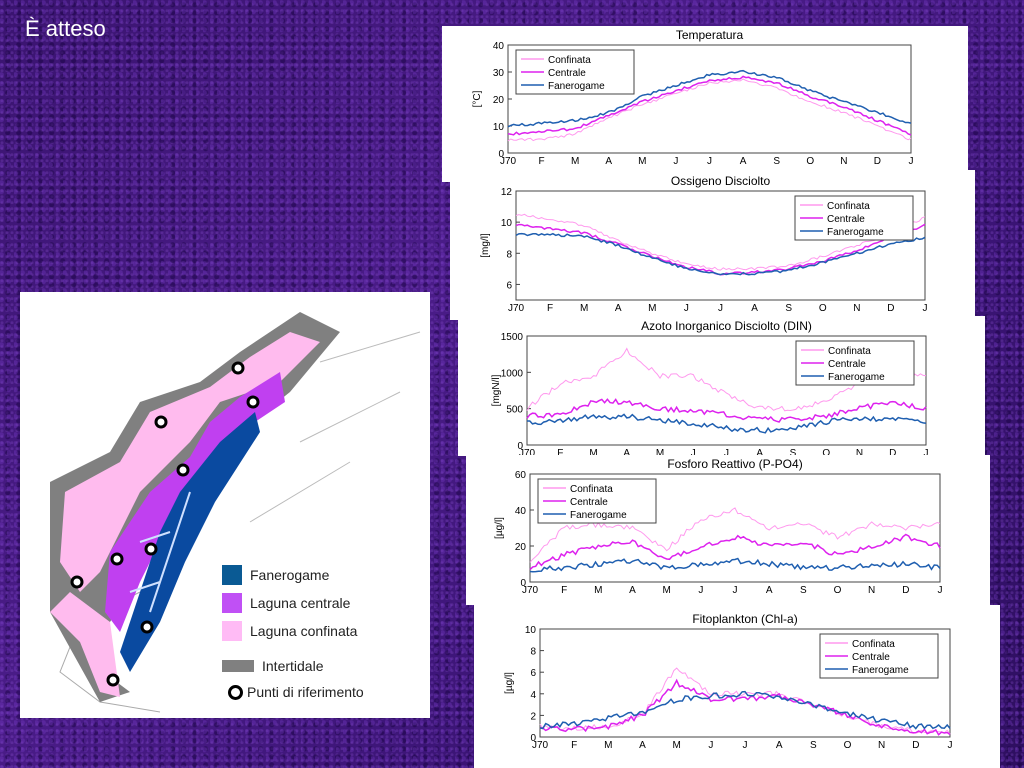 This screenshot has height=768, width=1024. What do you see at coordinates (235, 692) in the screenshot?
I see `point-marker-icon` at bounding box center [235, 692].